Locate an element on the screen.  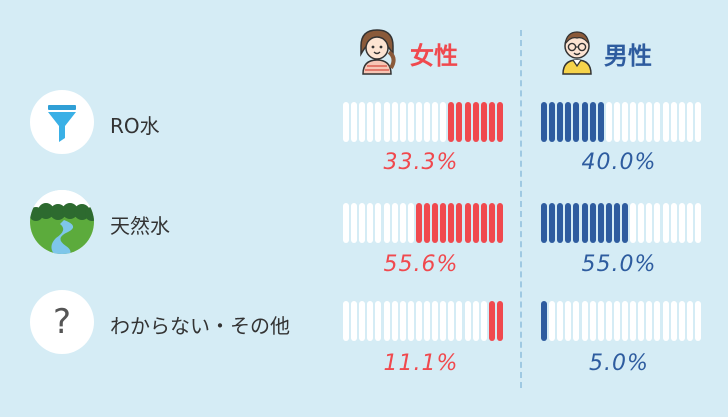
male-header: 男性 is located at coordinates (628, 56).